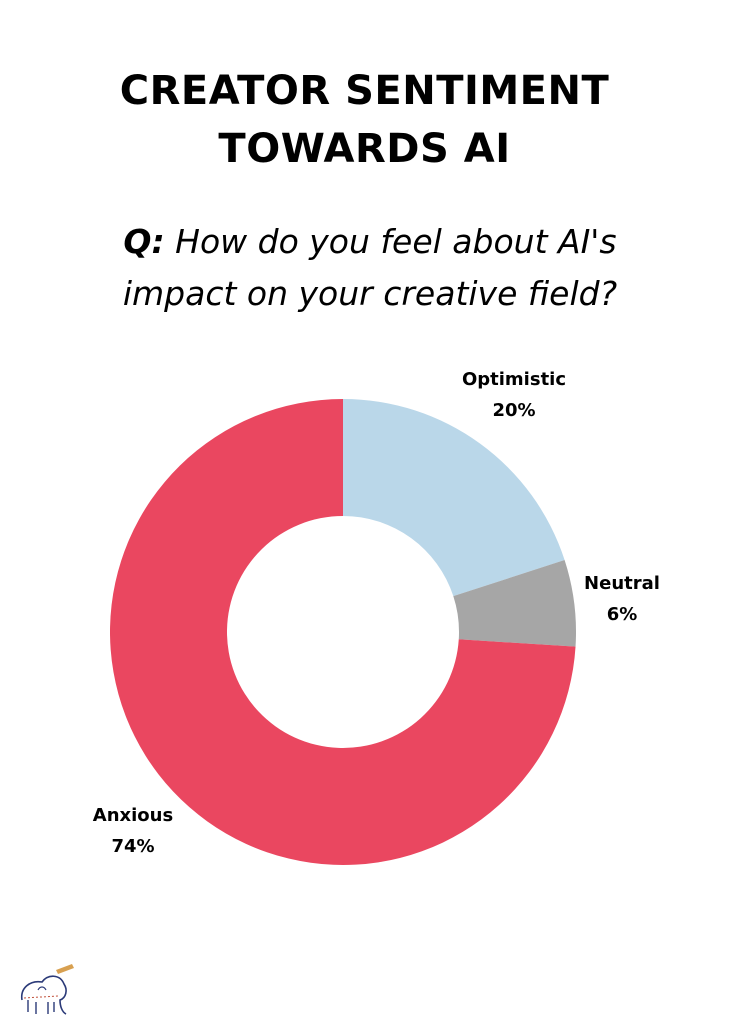  I want to click on slice-label-neutral: Neutral 6%, so click(622, 599).